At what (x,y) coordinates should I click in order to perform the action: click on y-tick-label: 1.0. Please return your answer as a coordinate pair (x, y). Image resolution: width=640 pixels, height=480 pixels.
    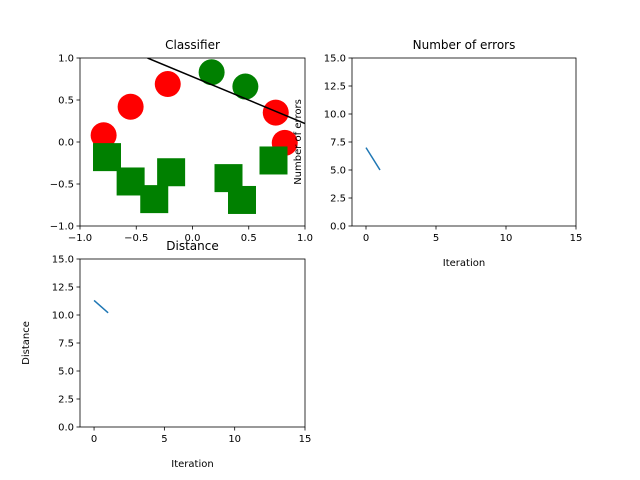
    Looking at the image, I should click on (66, 59).